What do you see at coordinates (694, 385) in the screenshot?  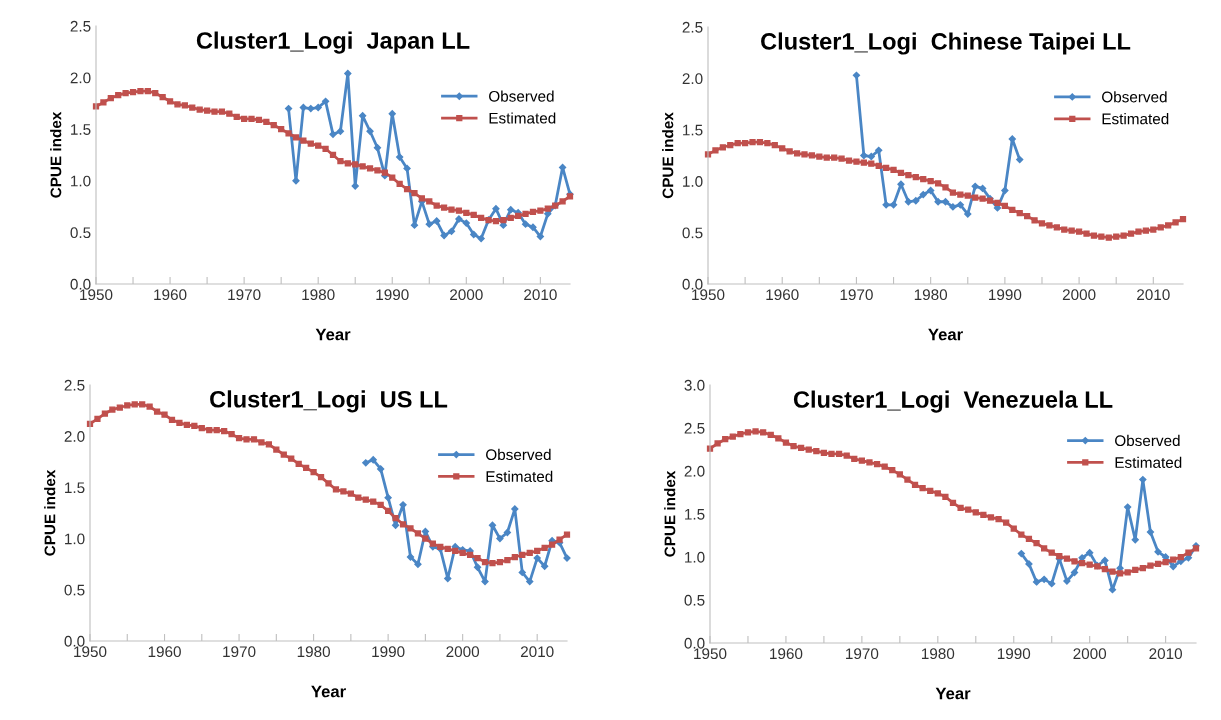 I see `y-tick-label: 3.0` at bounding box center [694, 385].